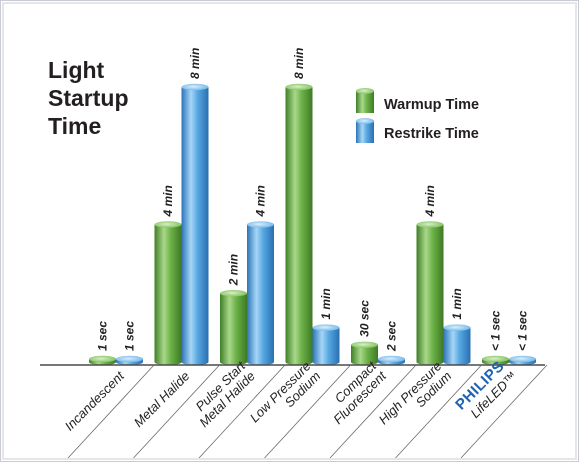 This screenshot has width=579, height=467. I want to click on bar-restrike: 8 min, so click(195, 207).